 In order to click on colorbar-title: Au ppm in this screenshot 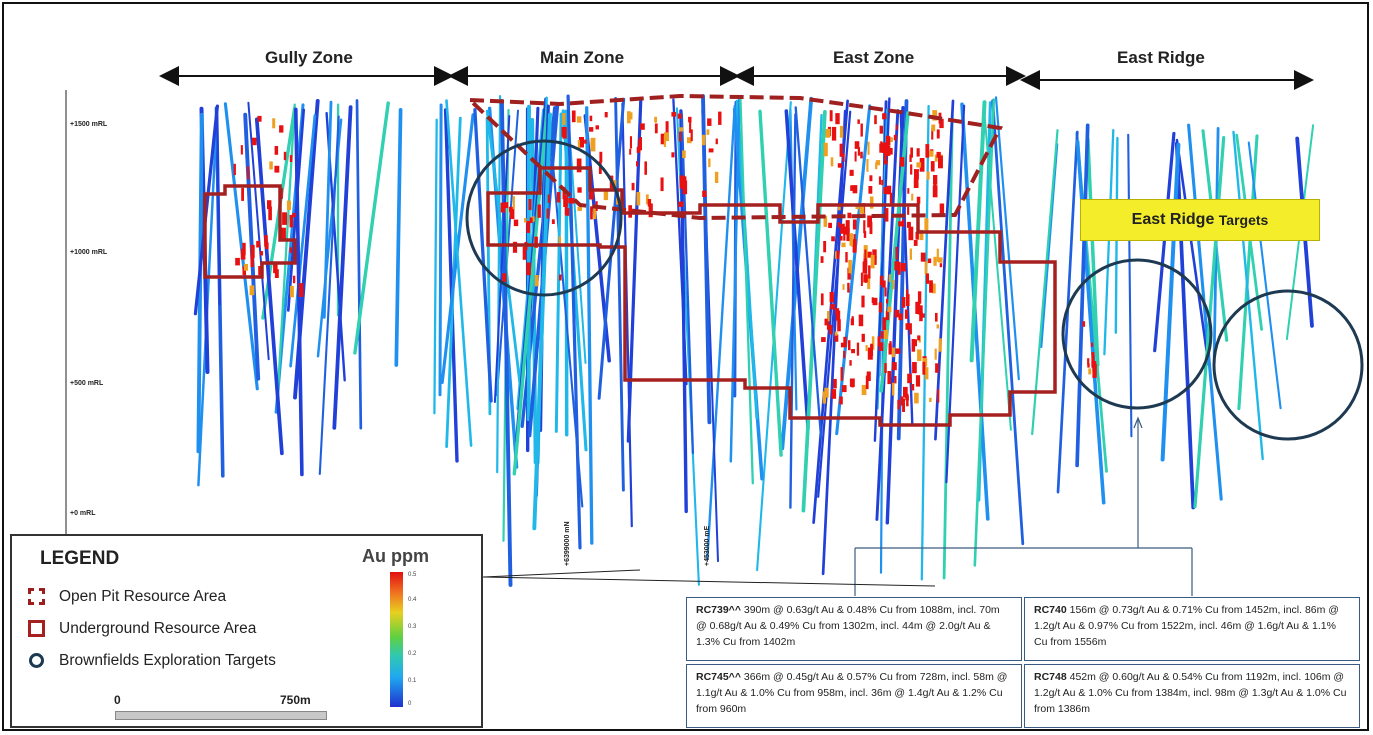, I will do `click(395, 556)`.